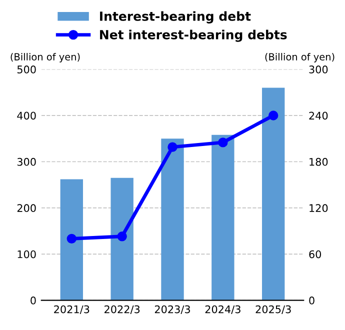  Describe the element at coordinates (33, 300) in the screenshot. I see `y-tick-label: 0` at that location.